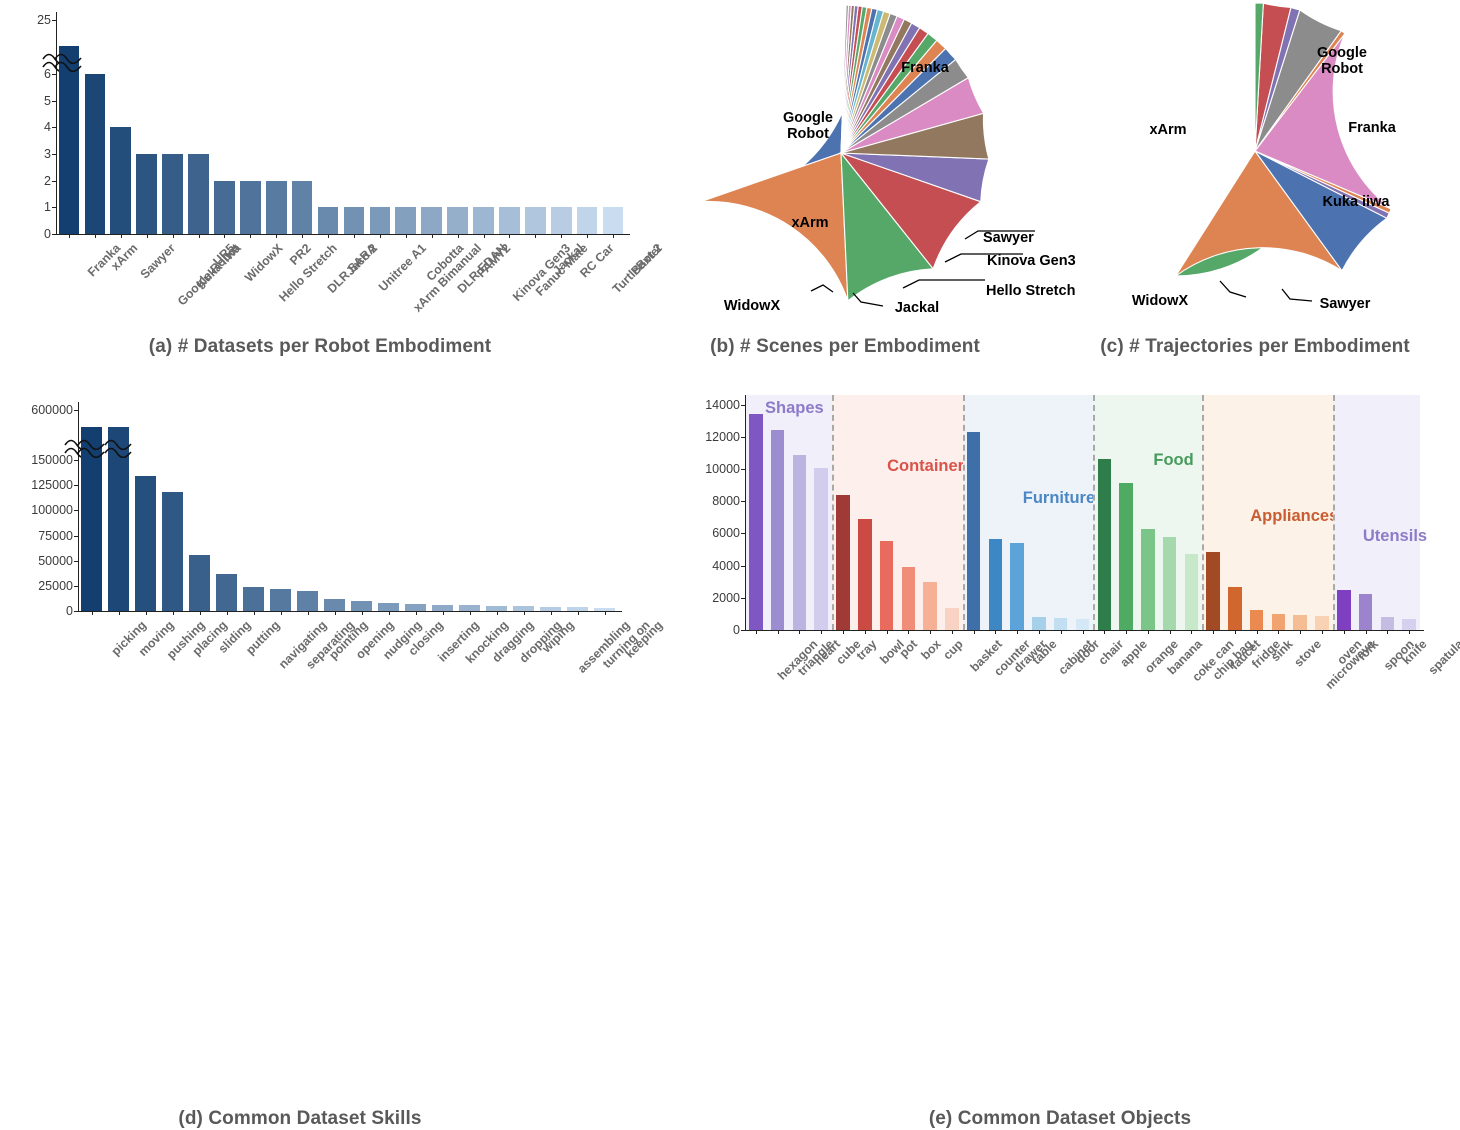  I want to click on bar-RC-Car, so click(561, 220).